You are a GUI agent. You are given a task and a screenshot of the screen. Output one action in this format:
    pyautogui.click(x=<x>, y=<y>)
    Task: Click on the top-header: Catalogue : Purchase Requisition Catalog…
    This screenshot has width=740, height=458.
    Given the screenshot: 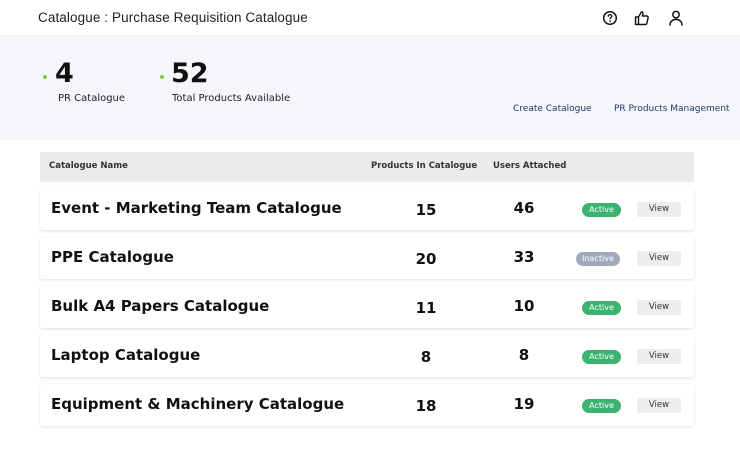 What is the action you would take?
    pyautogui.click(x=370, y=18)
    